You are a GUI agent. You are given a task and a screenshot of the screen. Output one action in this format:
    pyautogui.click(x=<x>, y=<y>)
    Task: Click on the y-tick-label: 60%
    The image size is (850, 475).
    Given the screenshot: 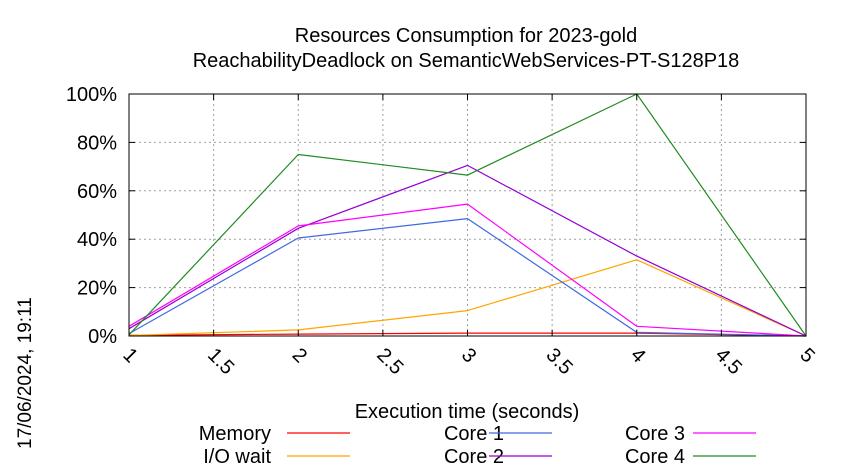 What is the action you would take?
    pyautogui.click(x=97, y=192)
    